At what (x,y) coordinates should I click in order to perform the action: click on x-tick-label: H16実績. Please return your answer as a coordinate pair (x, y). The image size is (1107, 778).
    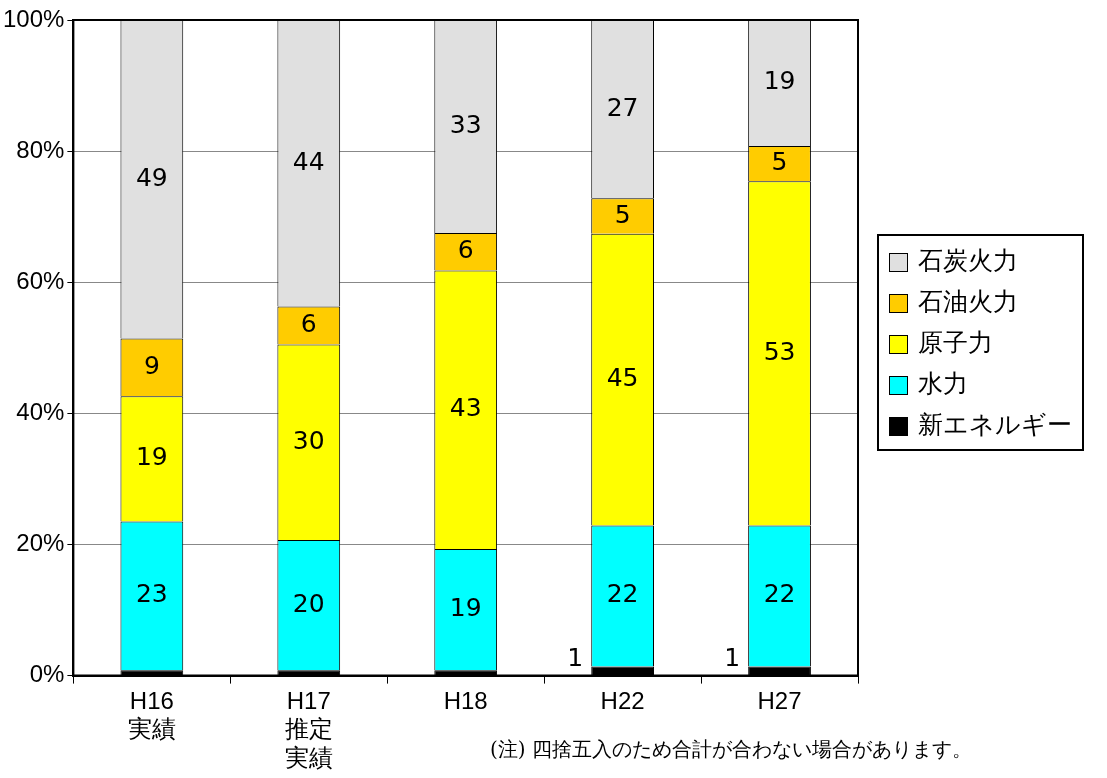
    Looking at the image, I should click on (151, 714).